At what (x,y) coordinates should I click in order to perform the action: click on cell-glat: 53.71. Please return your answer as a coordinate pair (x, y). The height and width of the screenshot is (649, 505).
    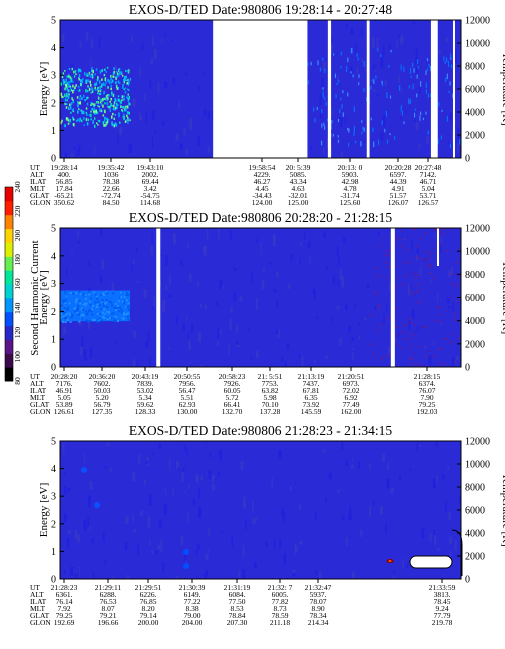
    Looking at the image, I should click on (428, 195).